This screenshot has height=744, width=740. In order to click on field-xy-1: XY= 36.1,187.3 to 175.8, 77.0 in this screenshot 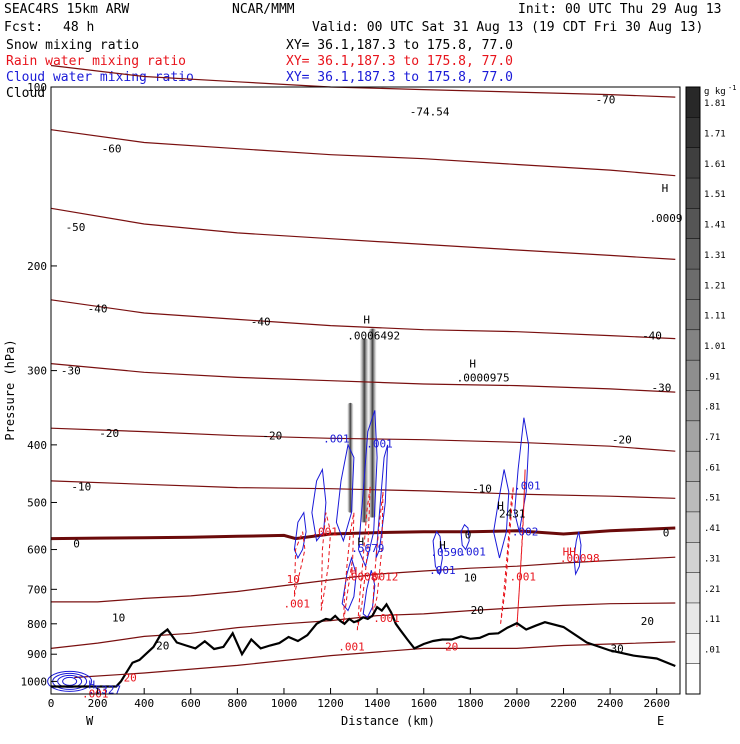, I will do `click(399, 61)`.